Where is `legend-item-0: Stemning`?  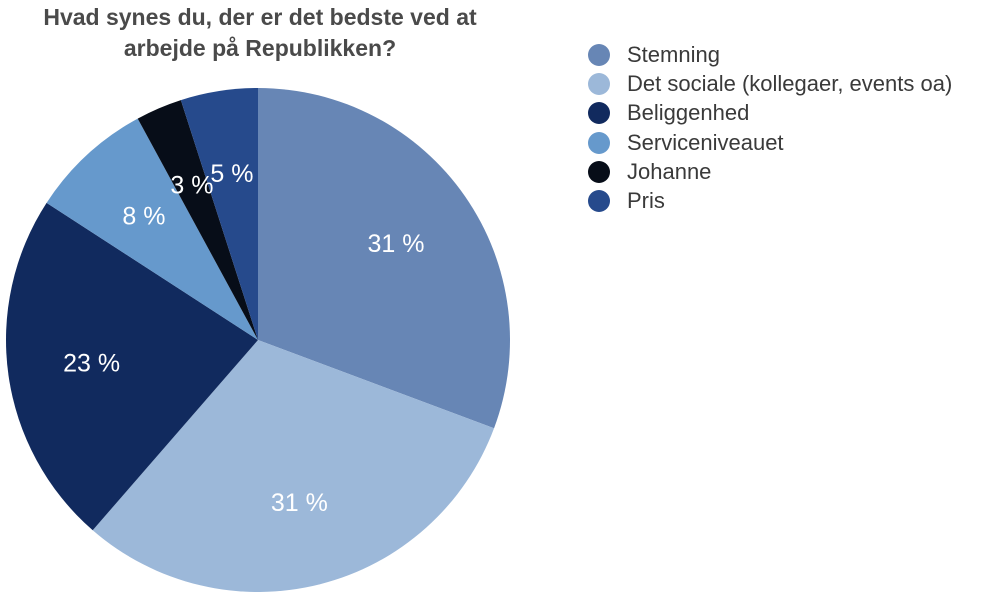
legend-item-0: Stemning is located at coordinates (770, 54).